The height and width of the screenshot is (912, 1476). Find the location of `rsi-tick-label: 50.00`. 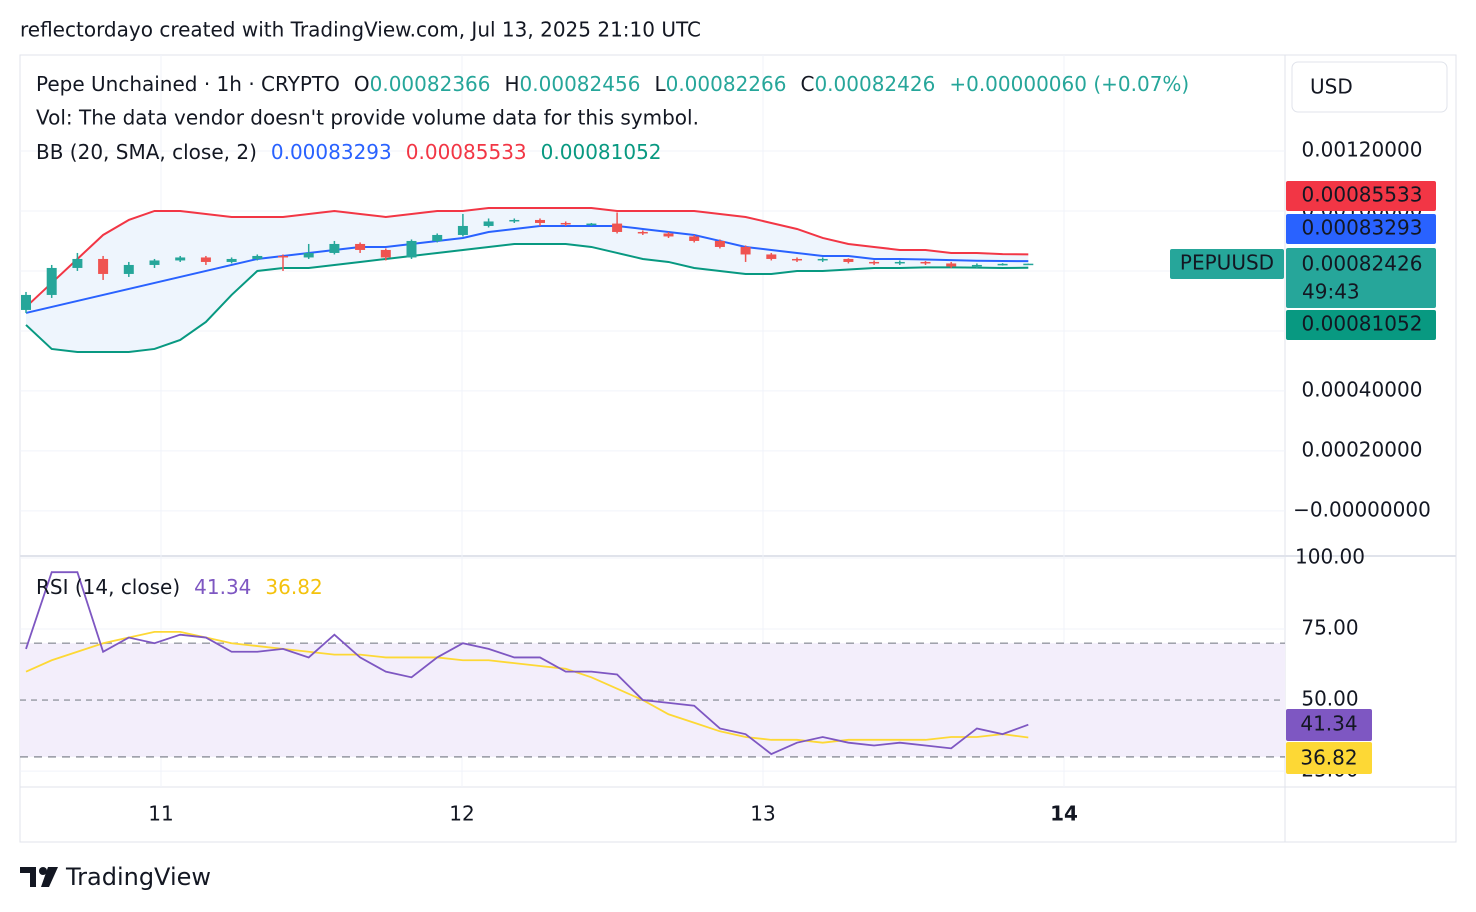

rsi-tick-label: 50.00 is located at coordinates (1329, 699).